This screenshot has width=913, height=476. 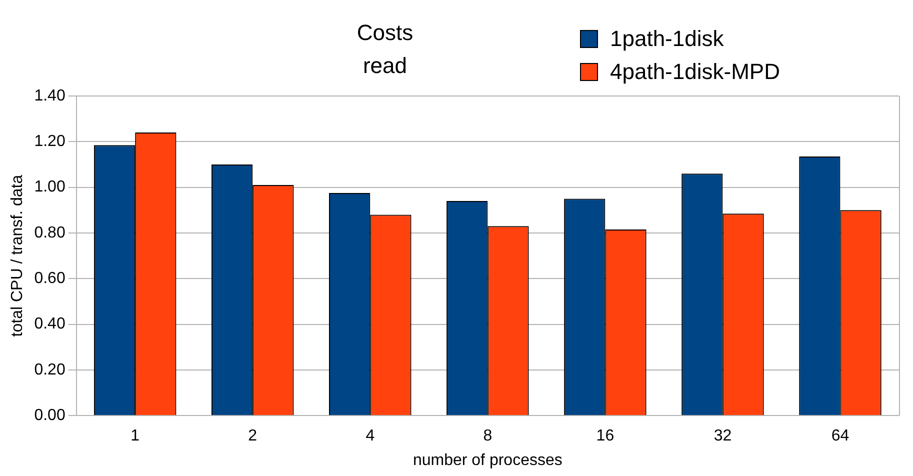 What do you see at coordinates (50, 324) in the screenshot?
I see `y-tick-label: 0.40` at bounding box center [50, 324].